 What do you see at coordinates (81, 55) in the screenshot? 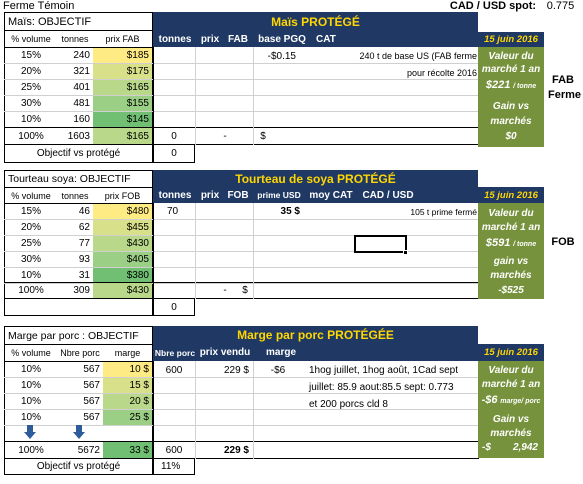
I see `mais-row-qty: 240` at bounding box center [81, 55].